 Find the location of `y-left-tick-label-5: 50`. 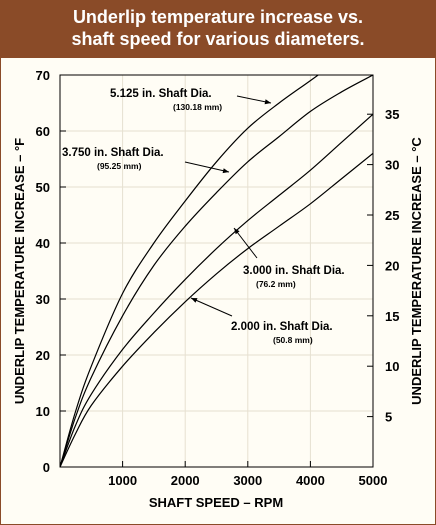

y-left-tick-label-5: 50 is located at coordinates (43, 187).